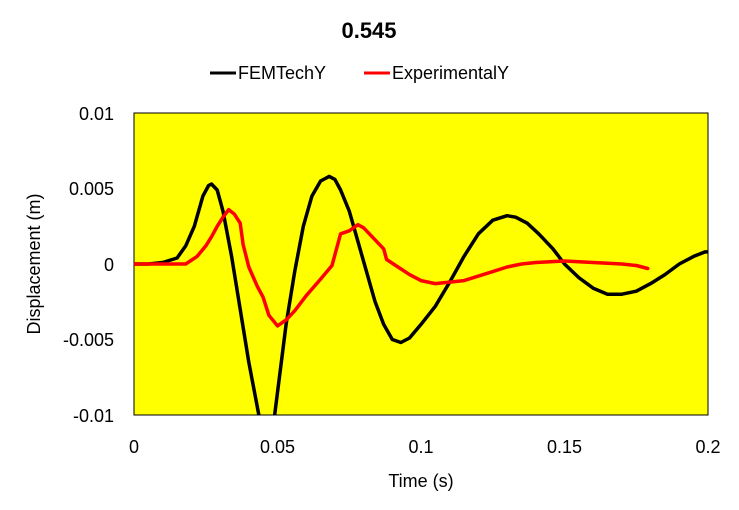  Describe the element at coordinates (109, 265) in the screenshot. I see `y-tick-label: 0` at that location.